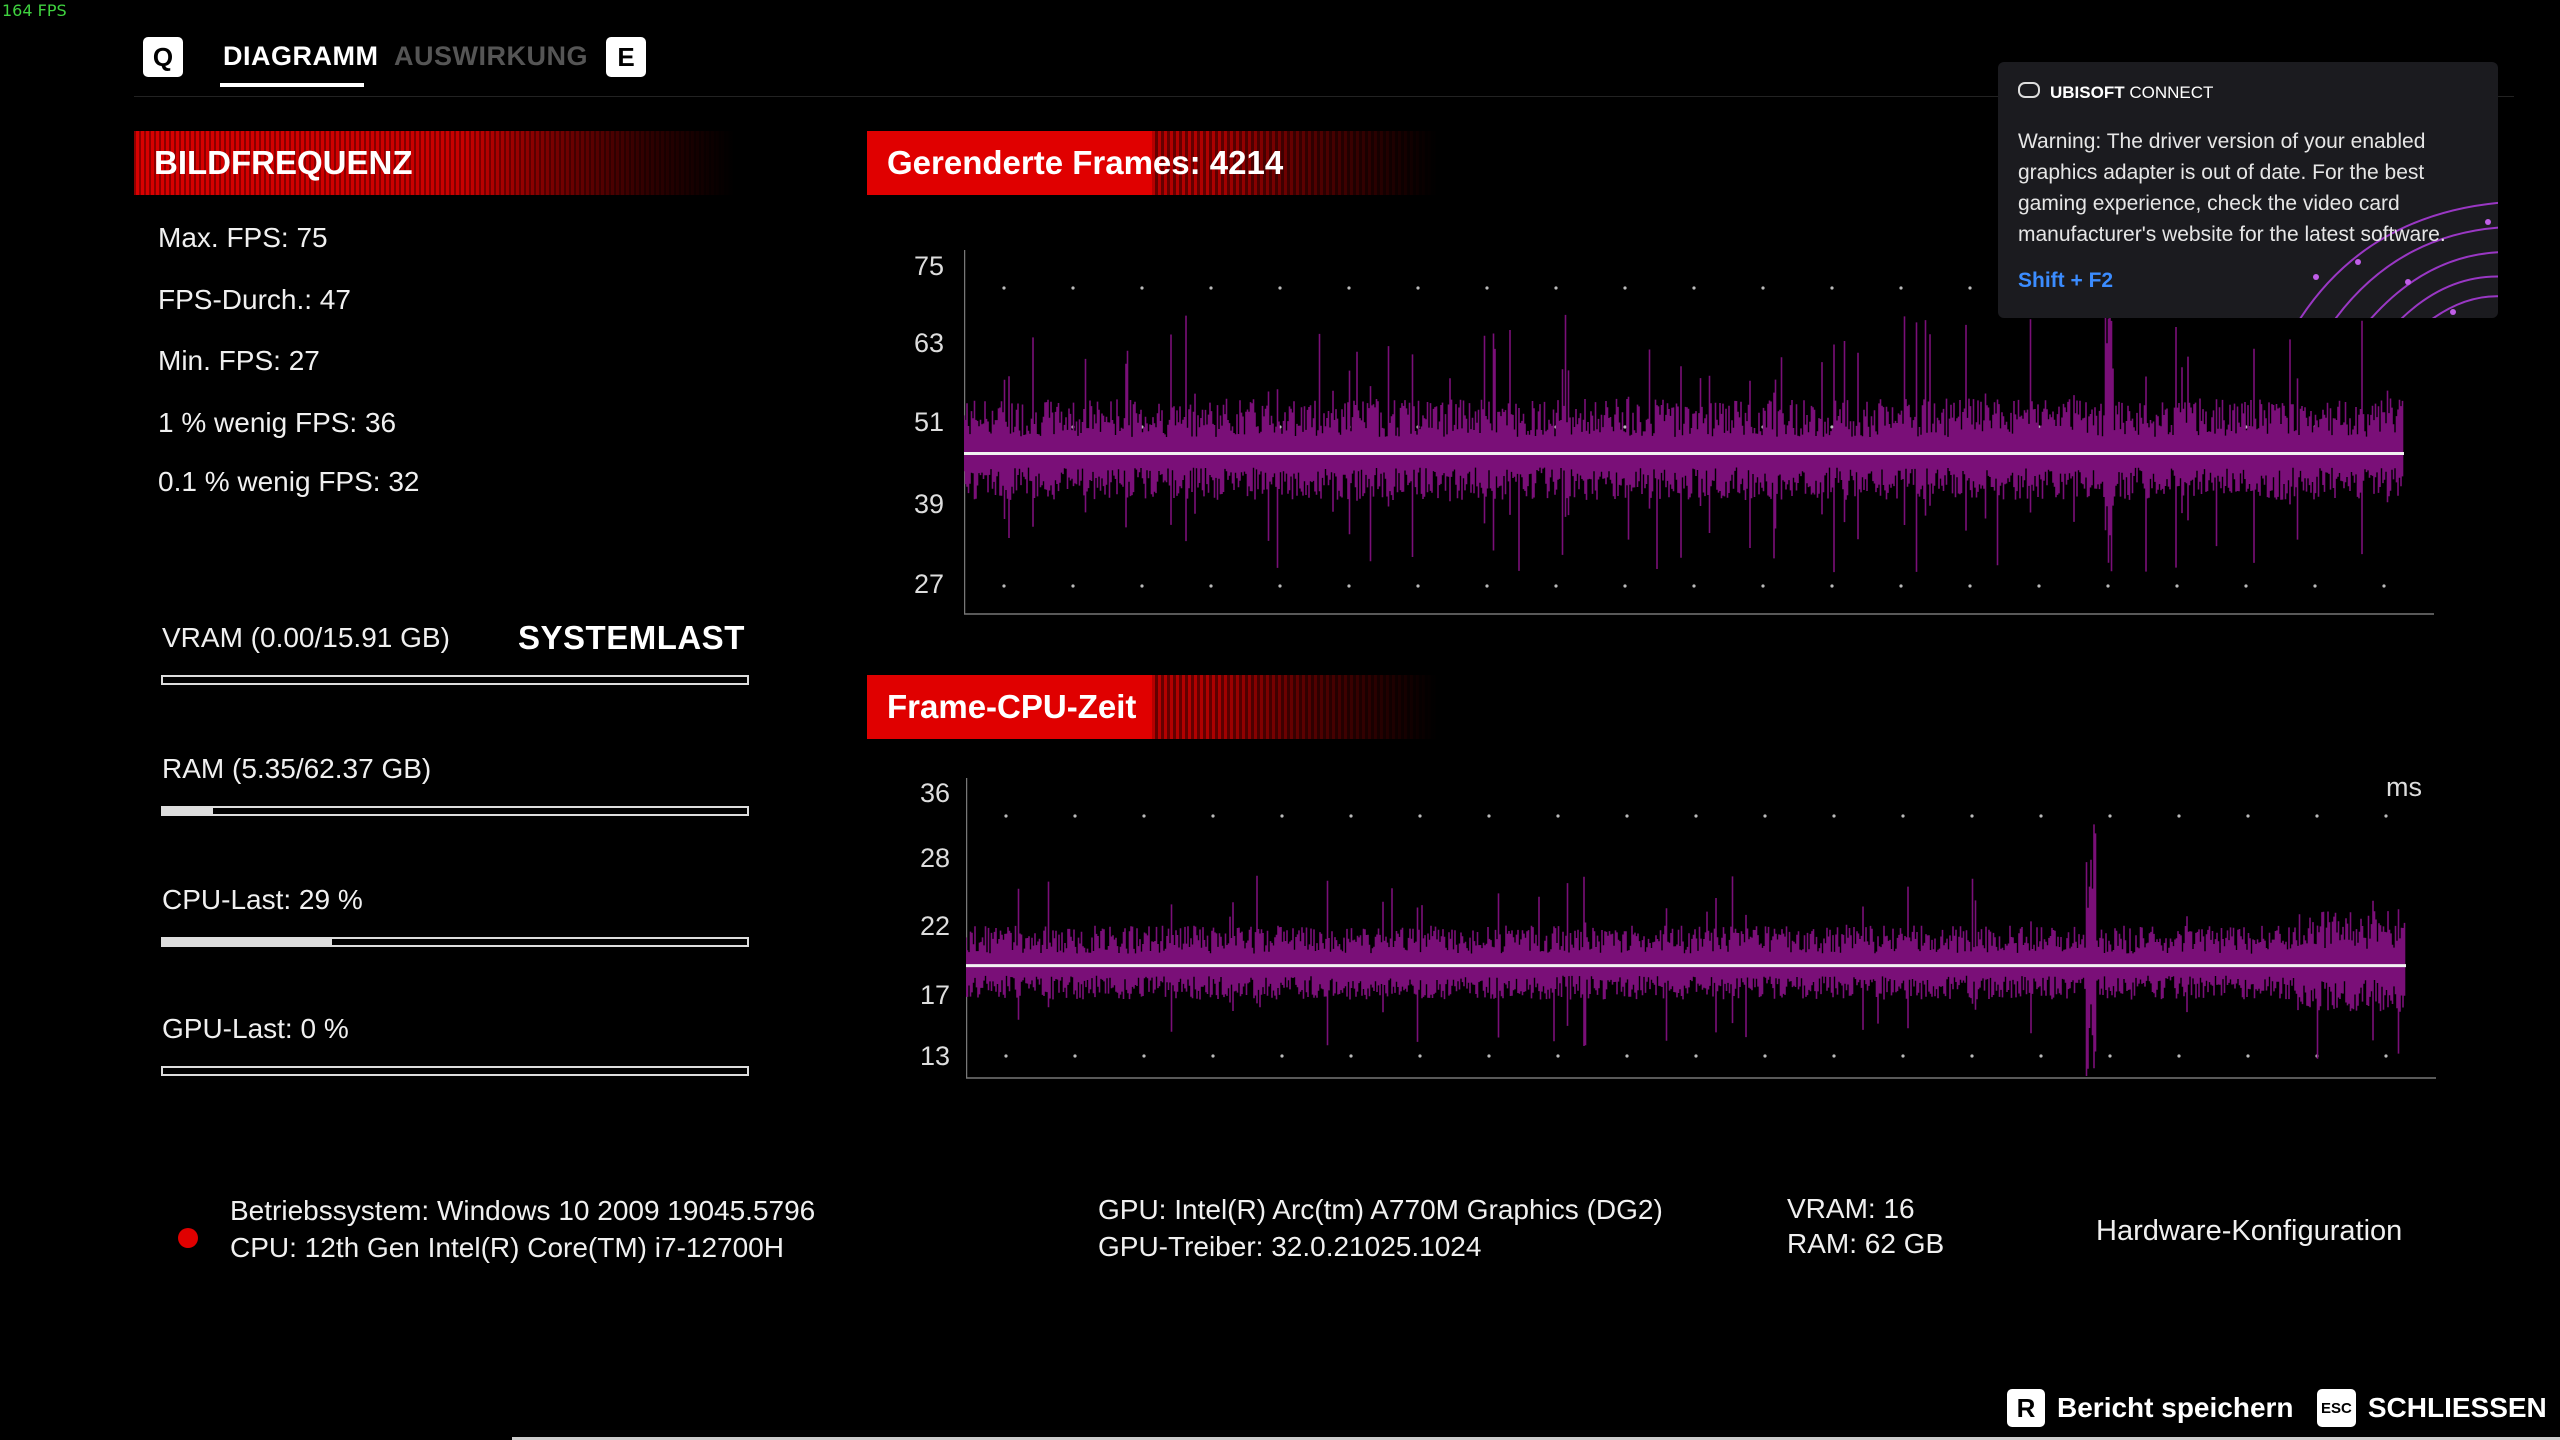  I want to click on vram-load-label: VRAM (0.00/15.91 GB), so click(306, 637).